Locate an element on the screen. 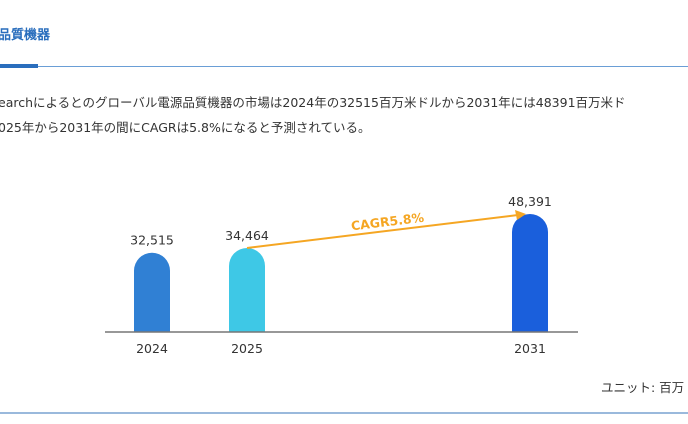 This screenshot has height=424, width=688. x-tick-2031: 2031 is located at coordinates (530, 348).